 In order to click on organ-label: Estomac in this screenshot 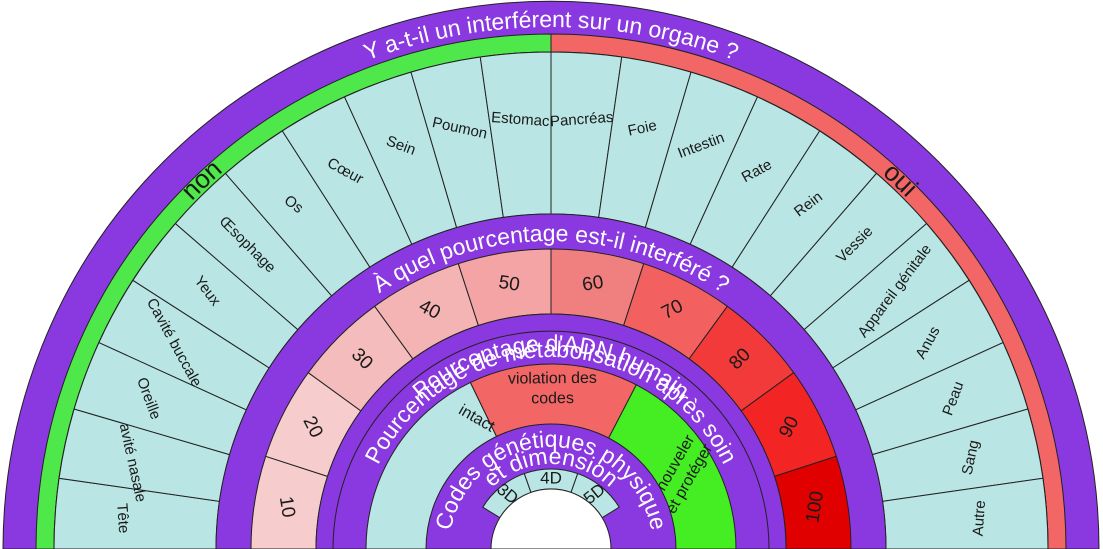, I will do `click(521, 119)`.